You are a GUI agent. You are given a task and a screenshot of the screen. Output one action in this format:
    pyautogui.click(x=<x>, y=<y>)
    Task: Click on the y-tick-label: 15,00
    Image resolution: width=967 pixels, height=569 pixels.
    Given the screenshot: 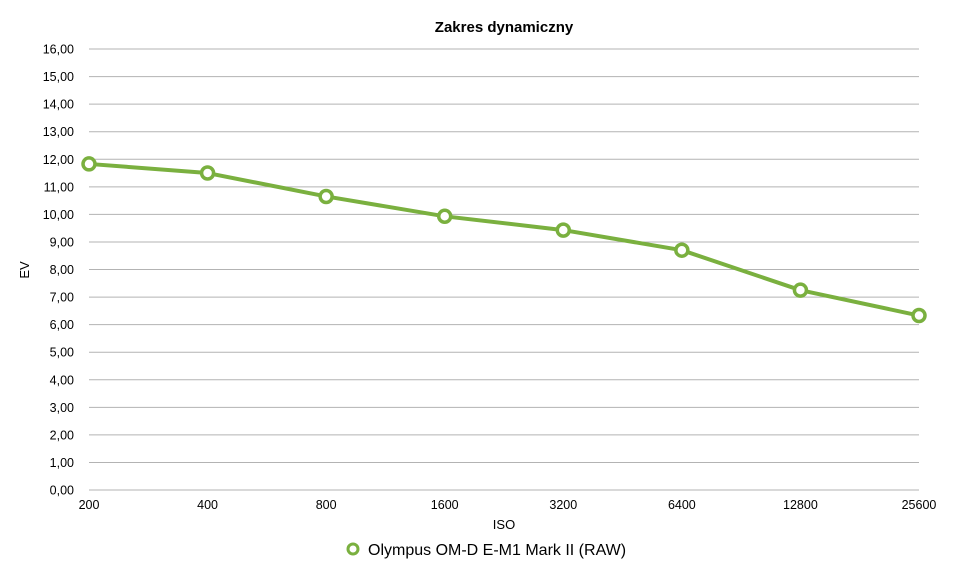 What is the action you would take?
    pyautogui.click(x=58, y=77)
    